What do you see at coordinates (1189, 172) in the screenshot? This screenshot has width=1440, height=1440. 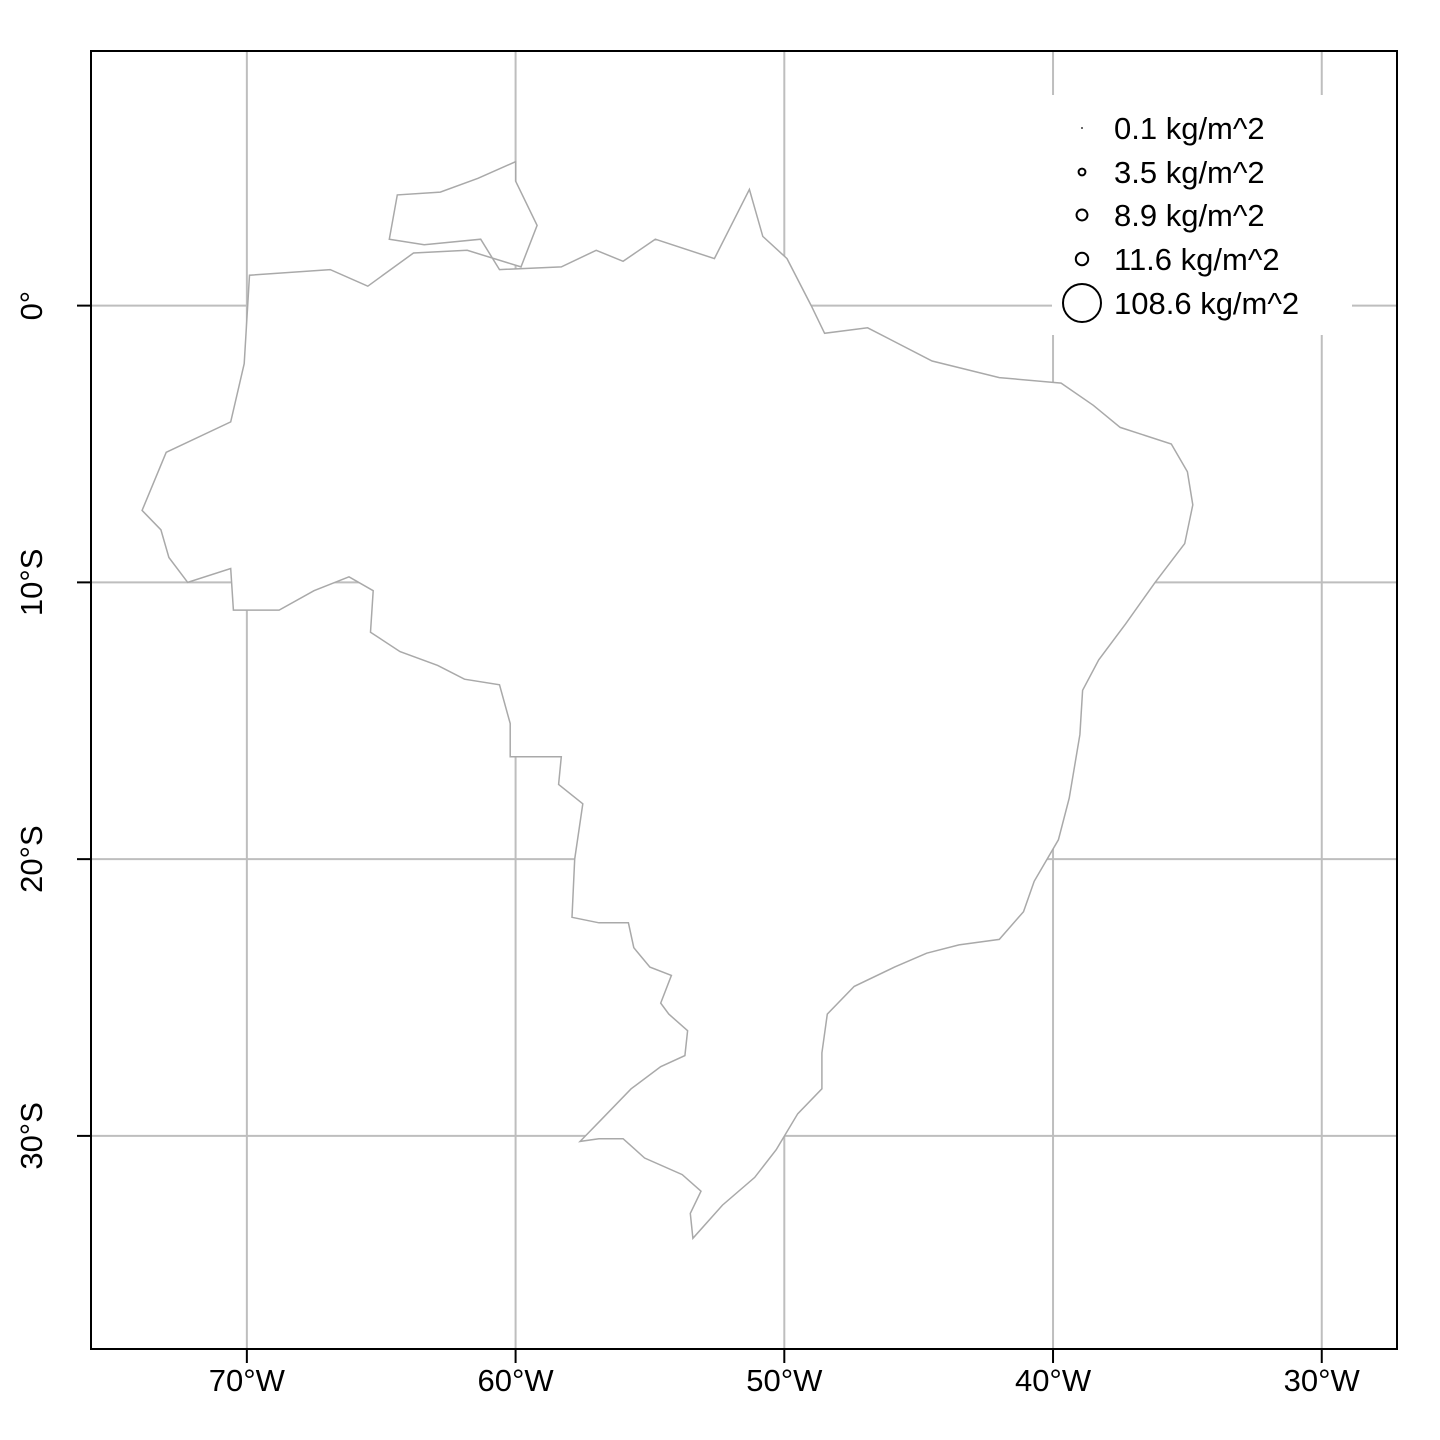 I see `legend-label: 3.5 kg/m^2` at bounding box center [1189, 172].